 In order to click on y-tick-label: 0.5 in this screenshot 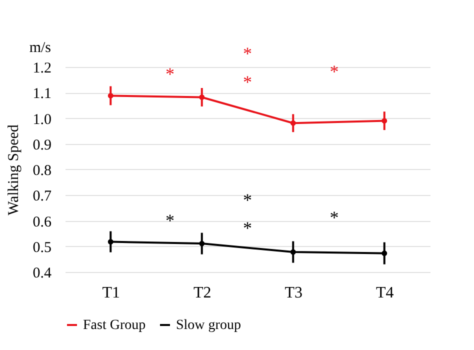, I will do `click(42, 248)`.